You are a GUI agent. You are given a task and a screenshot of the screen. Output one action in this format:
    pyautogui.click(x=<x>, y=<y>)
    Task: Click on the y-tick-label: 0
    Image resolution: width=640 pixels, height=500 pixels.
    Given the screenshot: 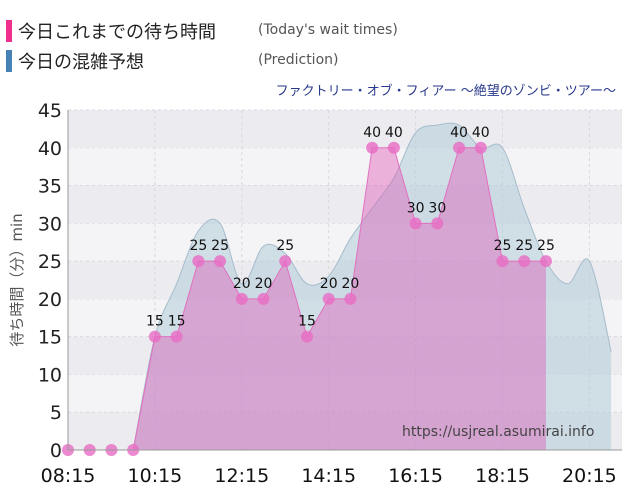 What is the action you would take?
    pyautogui.click(x=56, y=451)
    